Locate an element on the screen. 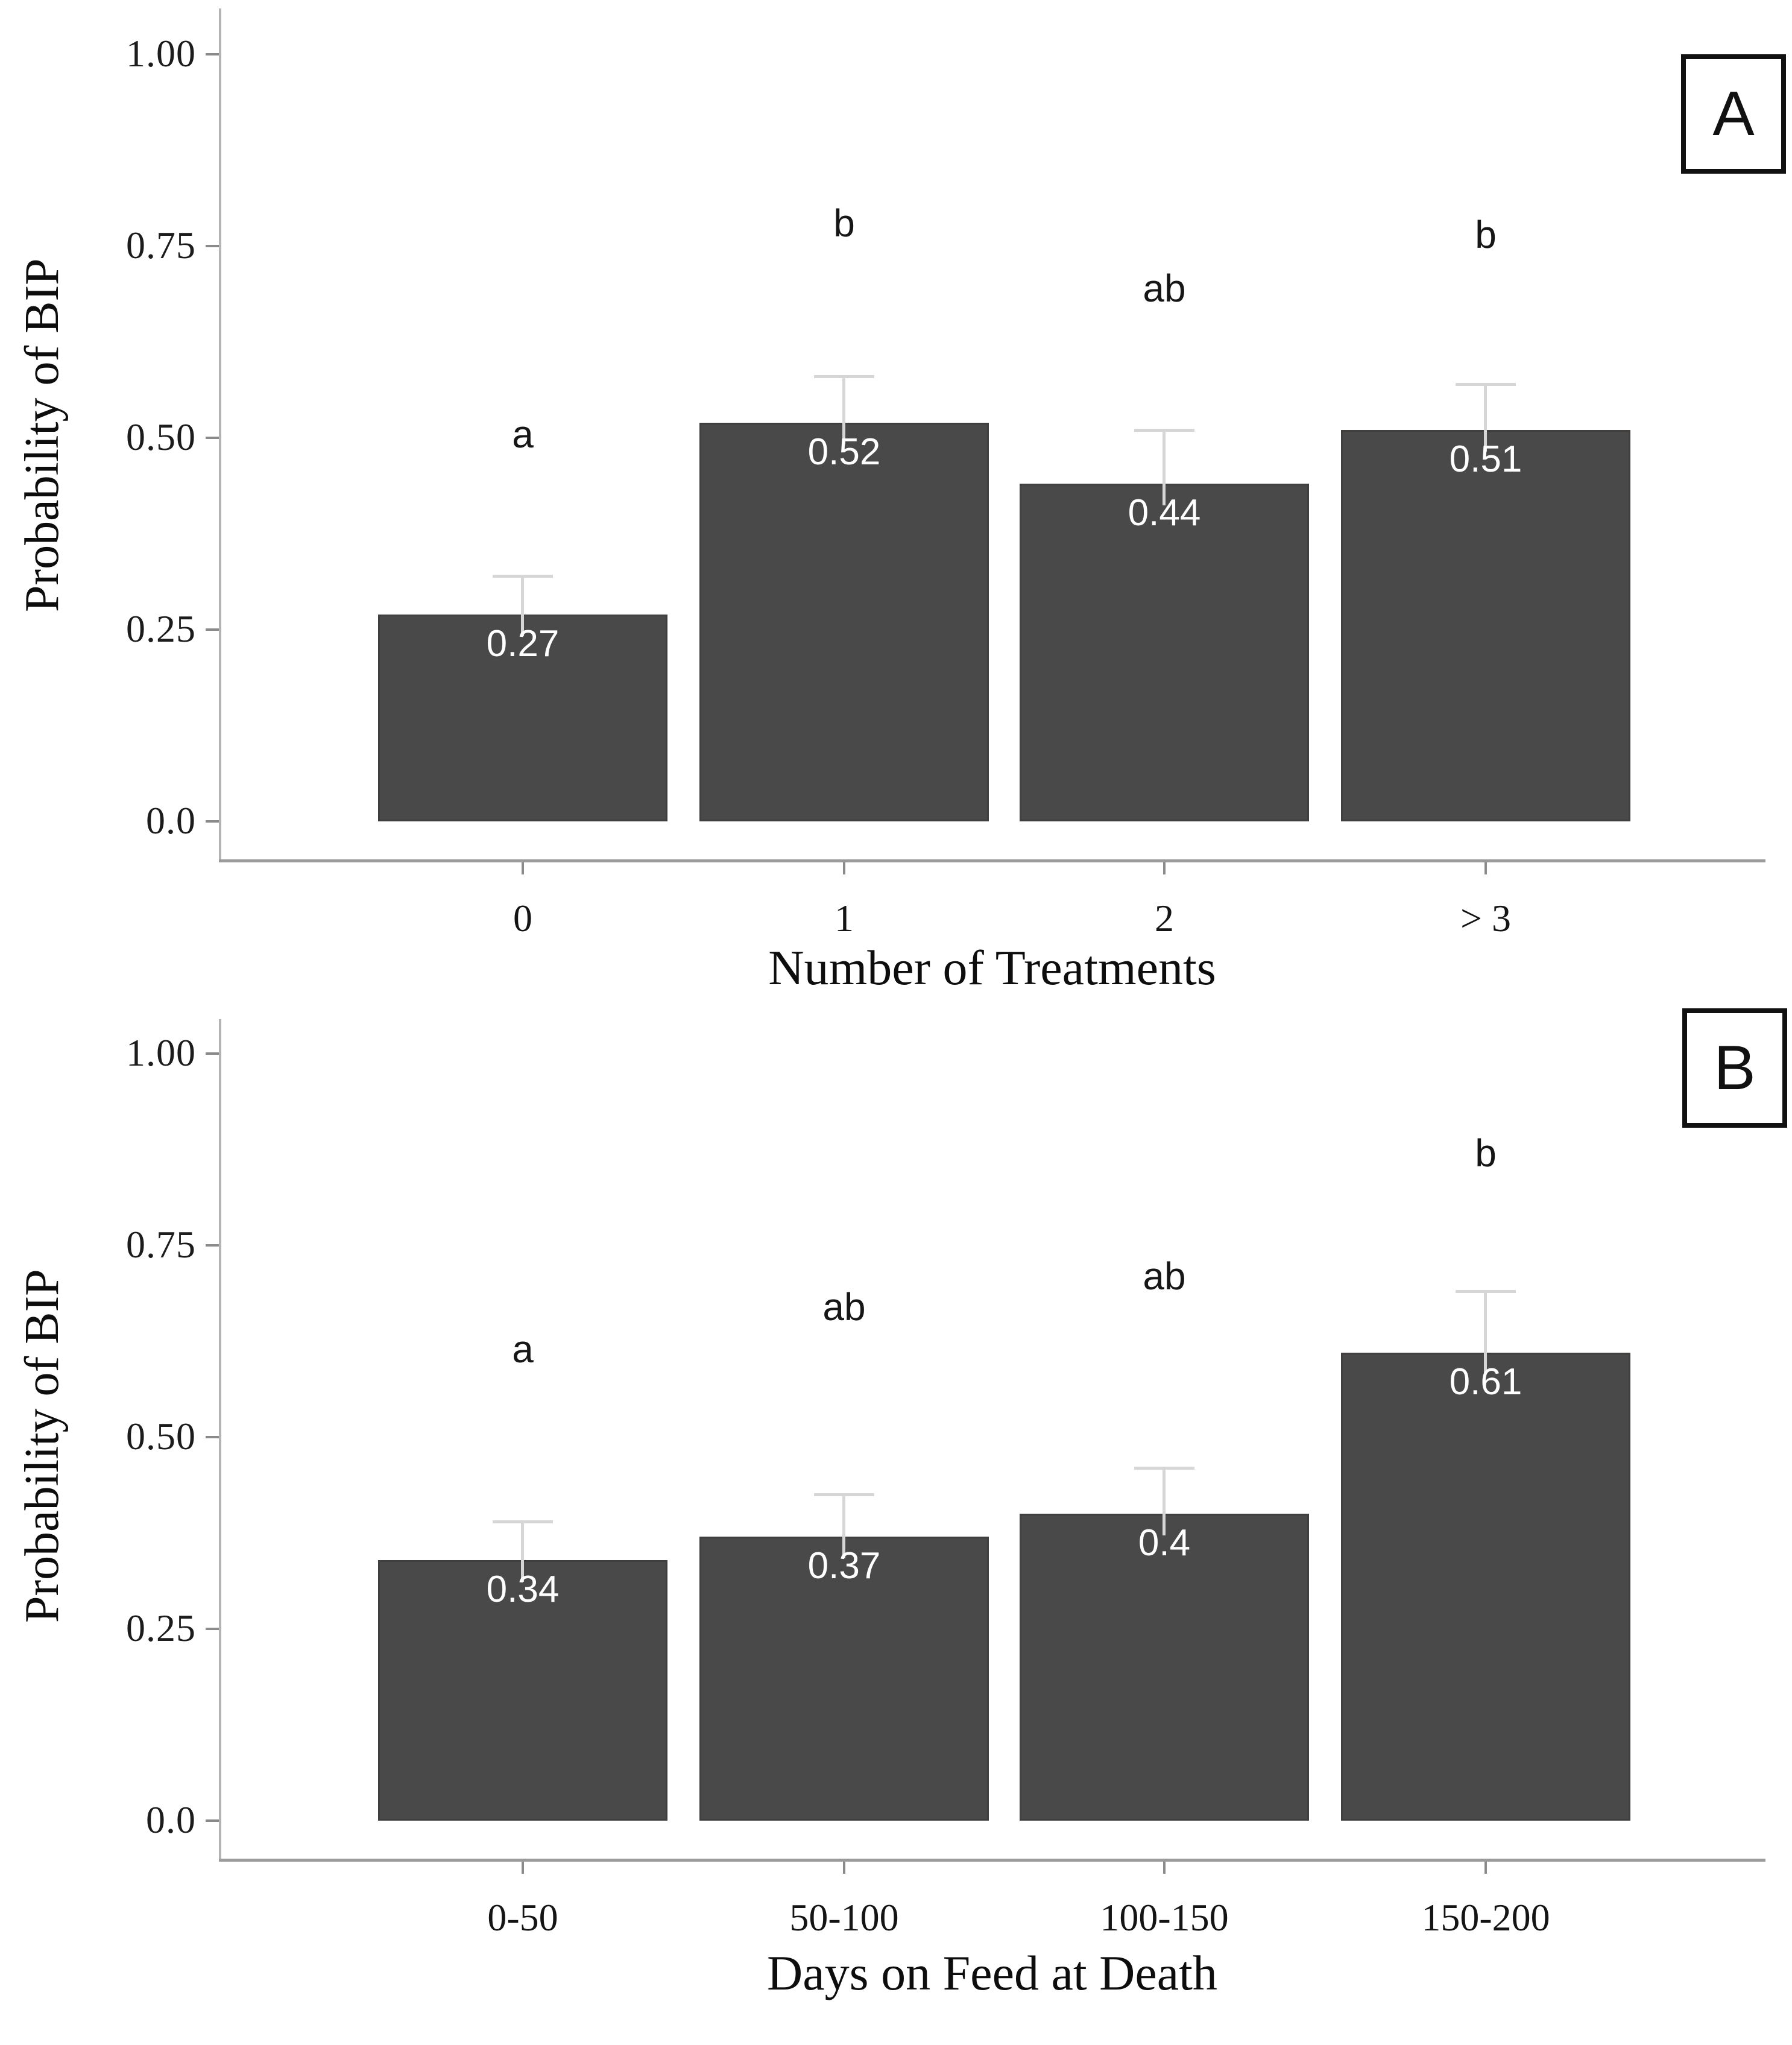 This screenshot has height=2045, width=1792. bar-value-label: 0.44 is located at coordinates (1164, 513).